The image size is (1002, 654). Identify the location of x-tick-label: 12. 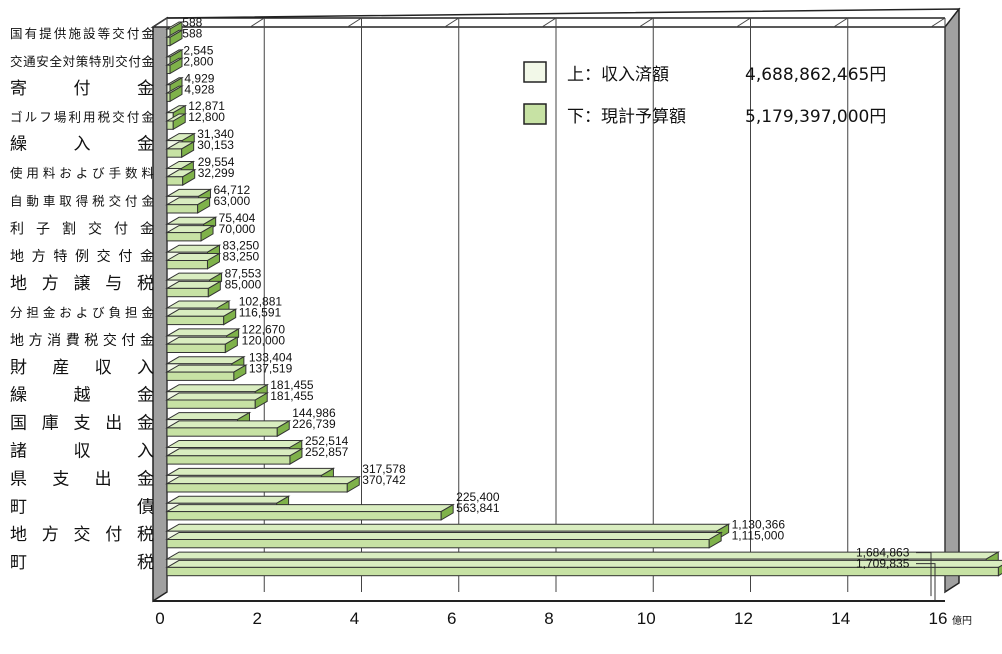
(743, 618).